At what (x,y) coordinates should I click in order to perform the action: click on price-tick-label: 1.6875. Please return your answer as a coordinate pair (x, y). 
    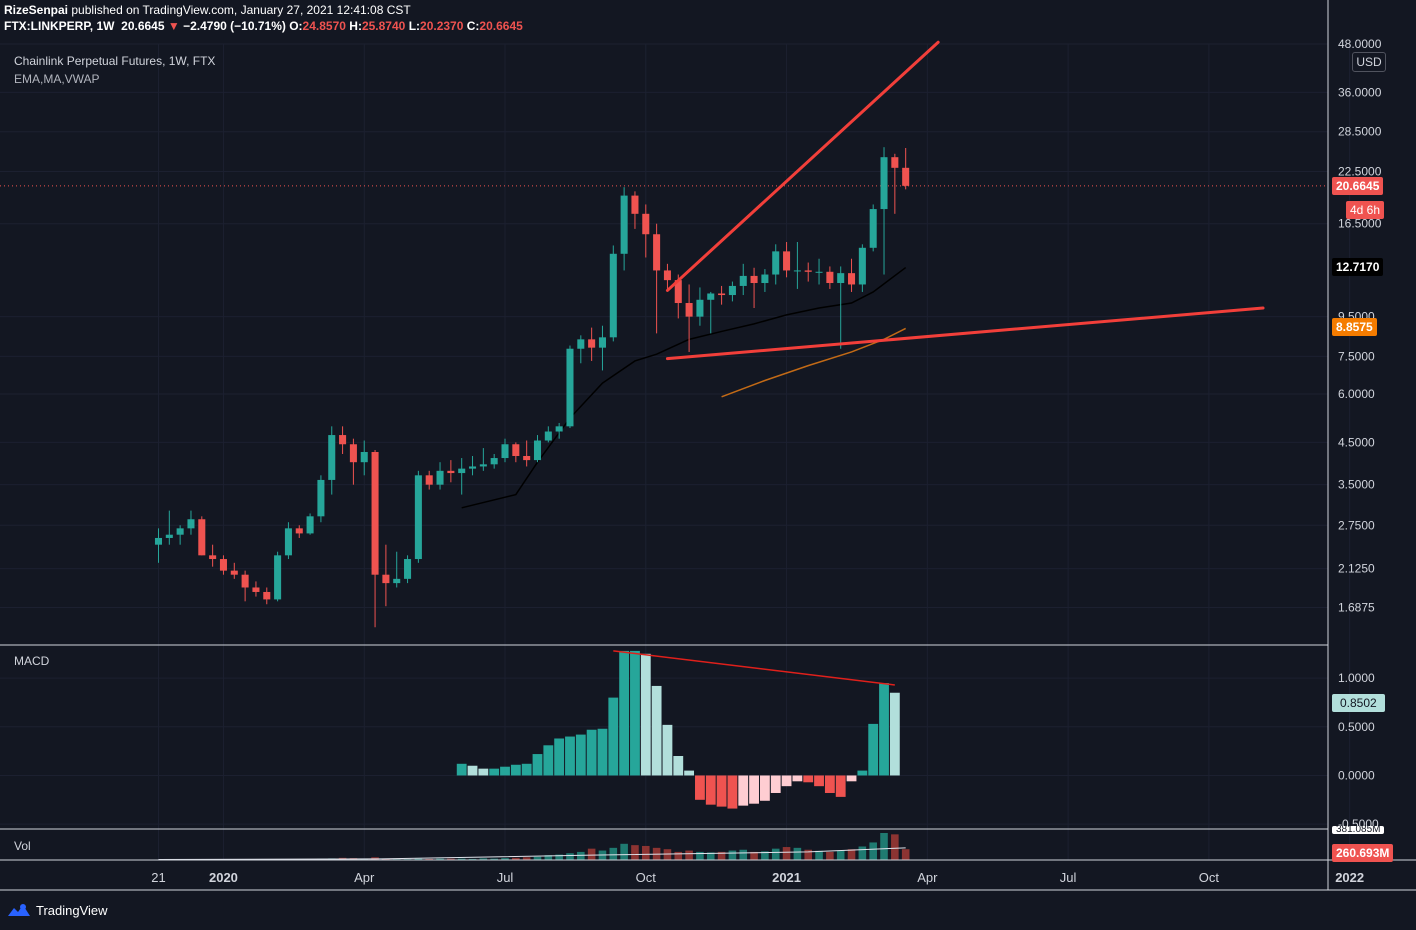
    Looking at the image, I should click on (1356, 607).